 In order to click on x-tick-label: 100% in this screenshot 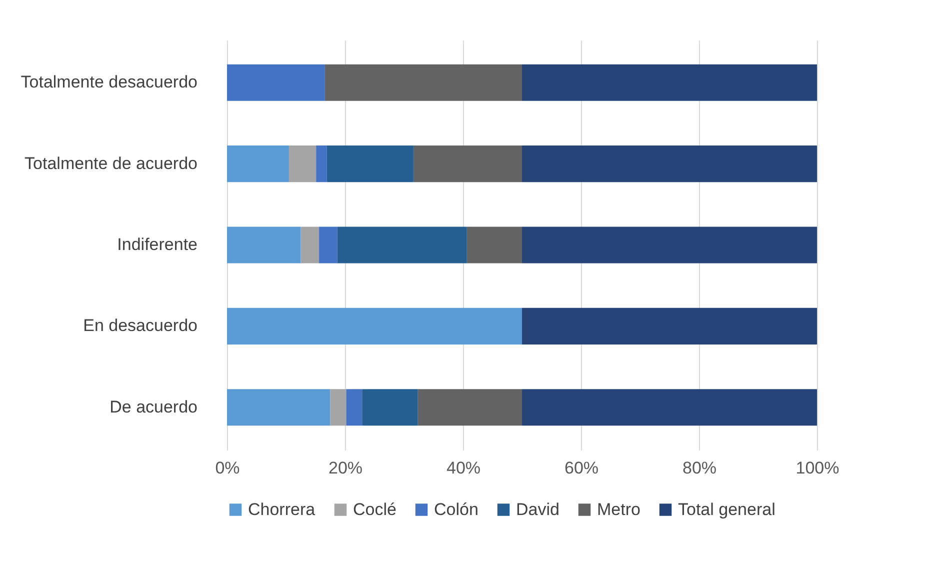, I will do `click(818, 468)`.